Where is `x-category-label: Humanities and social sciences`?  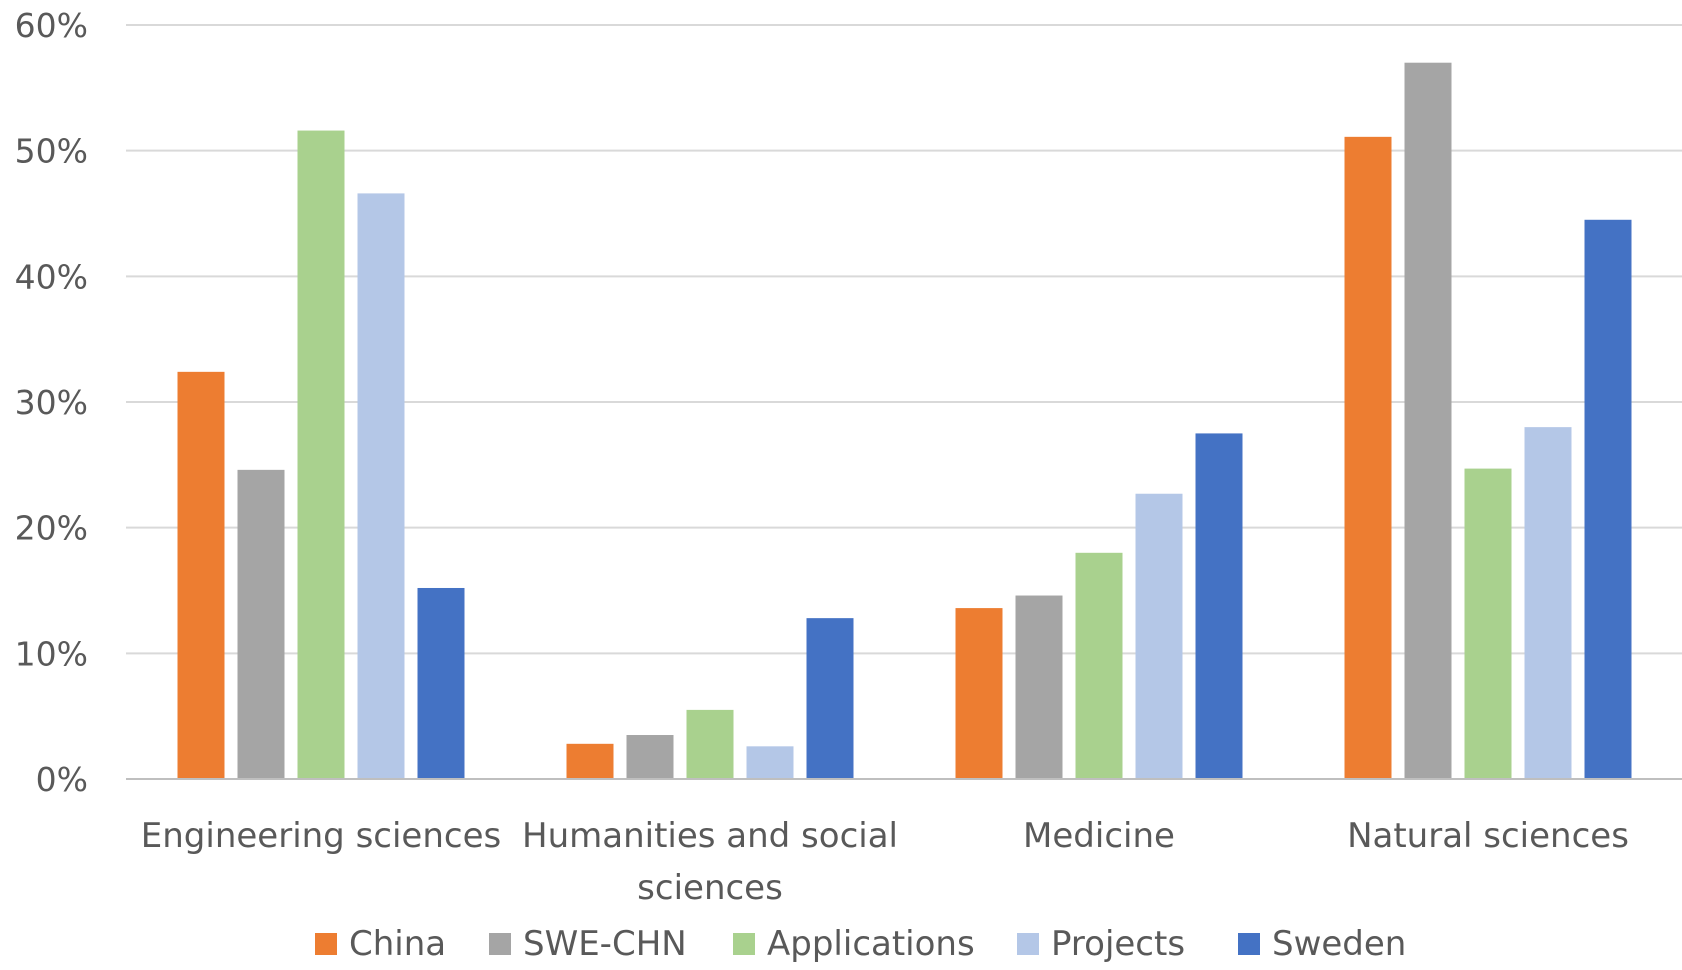 x-category-label: Humanities and social sciences is located at coordinates (710, 862).